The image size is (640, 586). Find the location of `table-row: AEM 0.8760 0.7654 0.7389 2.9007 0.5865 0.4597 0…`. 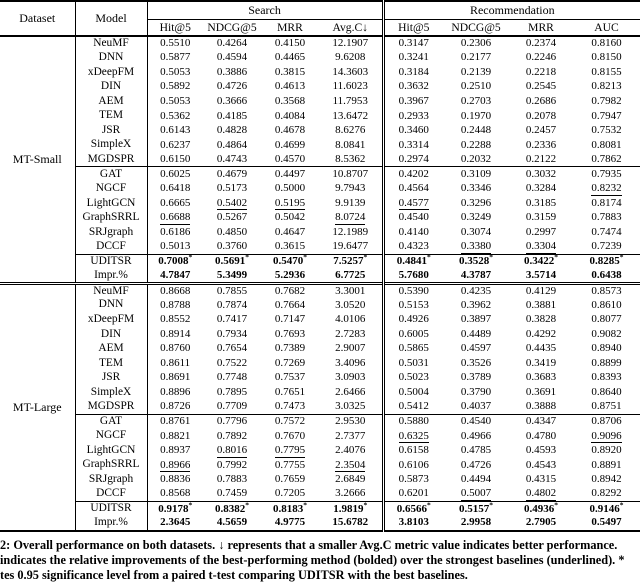

table-row: AEM 0.8760 0.7654 0.7389 2.9007 0.5865 0.4597 0… is located at coordinates (320, 349).